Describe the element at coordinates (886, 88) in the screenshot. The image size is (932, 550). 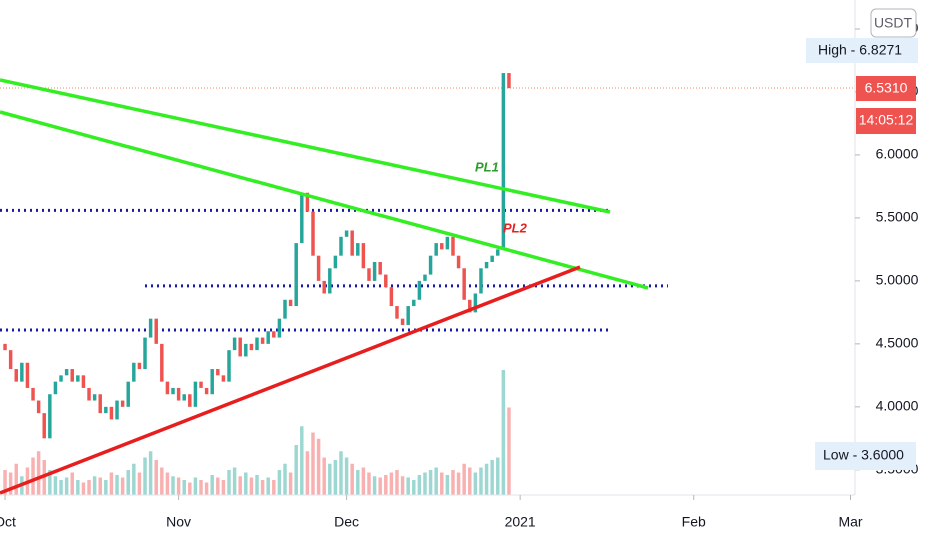
I see `last-price-box` at that location.